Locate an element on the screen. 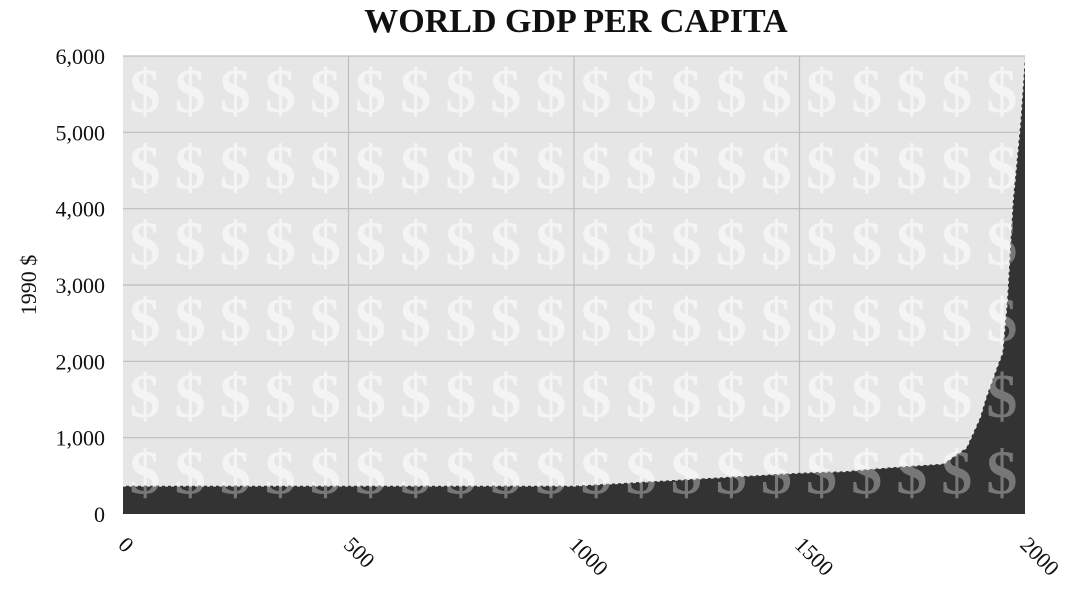  x-tick-label: 500 is located at coordinates (359, 552).